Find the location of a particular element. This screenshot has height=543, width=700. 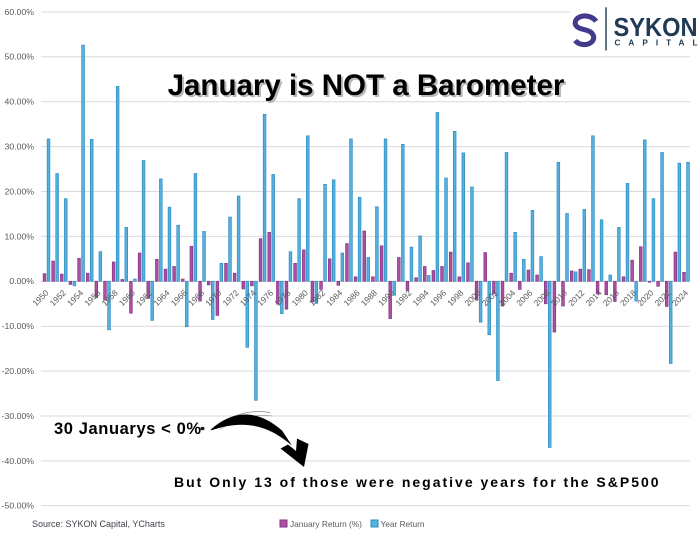

svg-text: Year Return is located at coordinates (403, 524).